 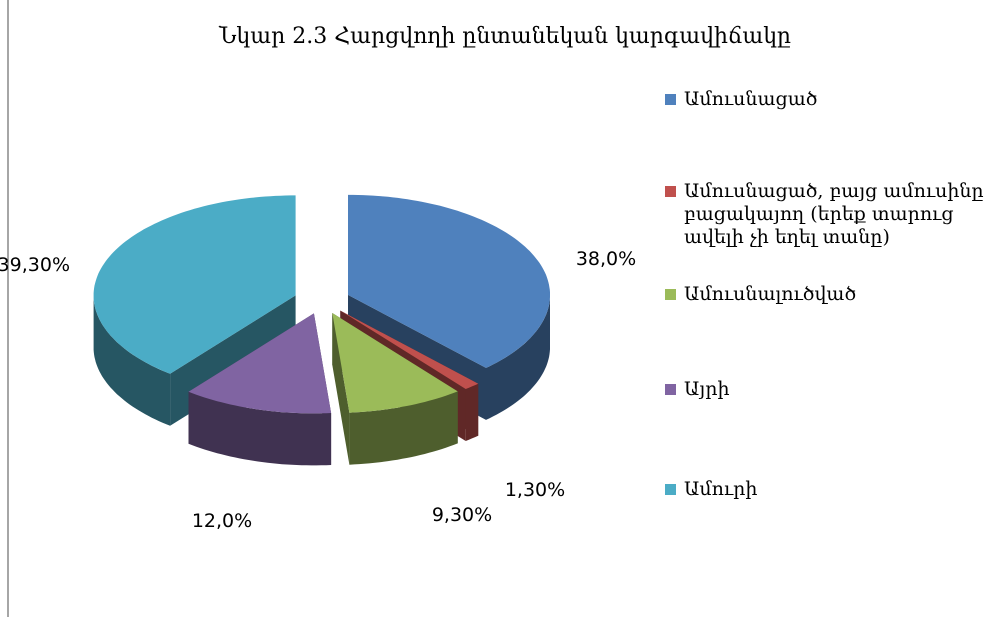 What do you see at coordinates (831, 99) in the screenshot?
I see `legend-item: Ամուսնացած` at bounding box center [831, 99].